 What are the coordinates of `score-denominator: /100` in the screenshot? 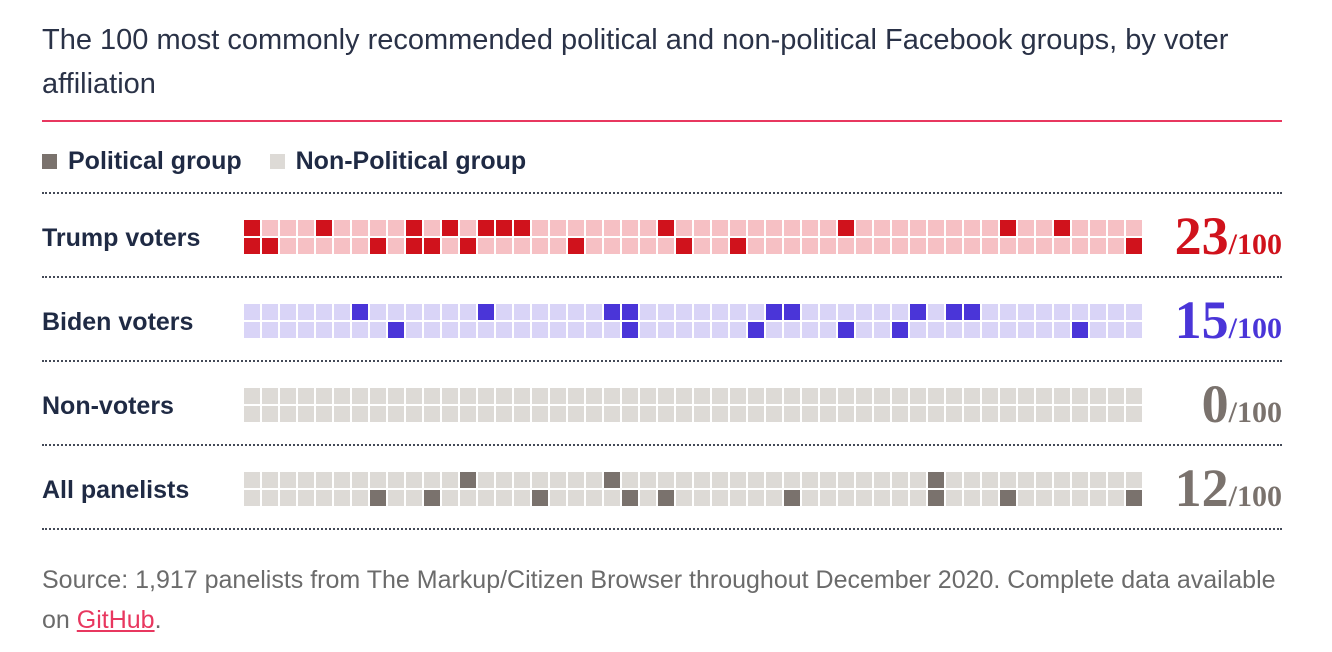 It's located at (1255, 328).